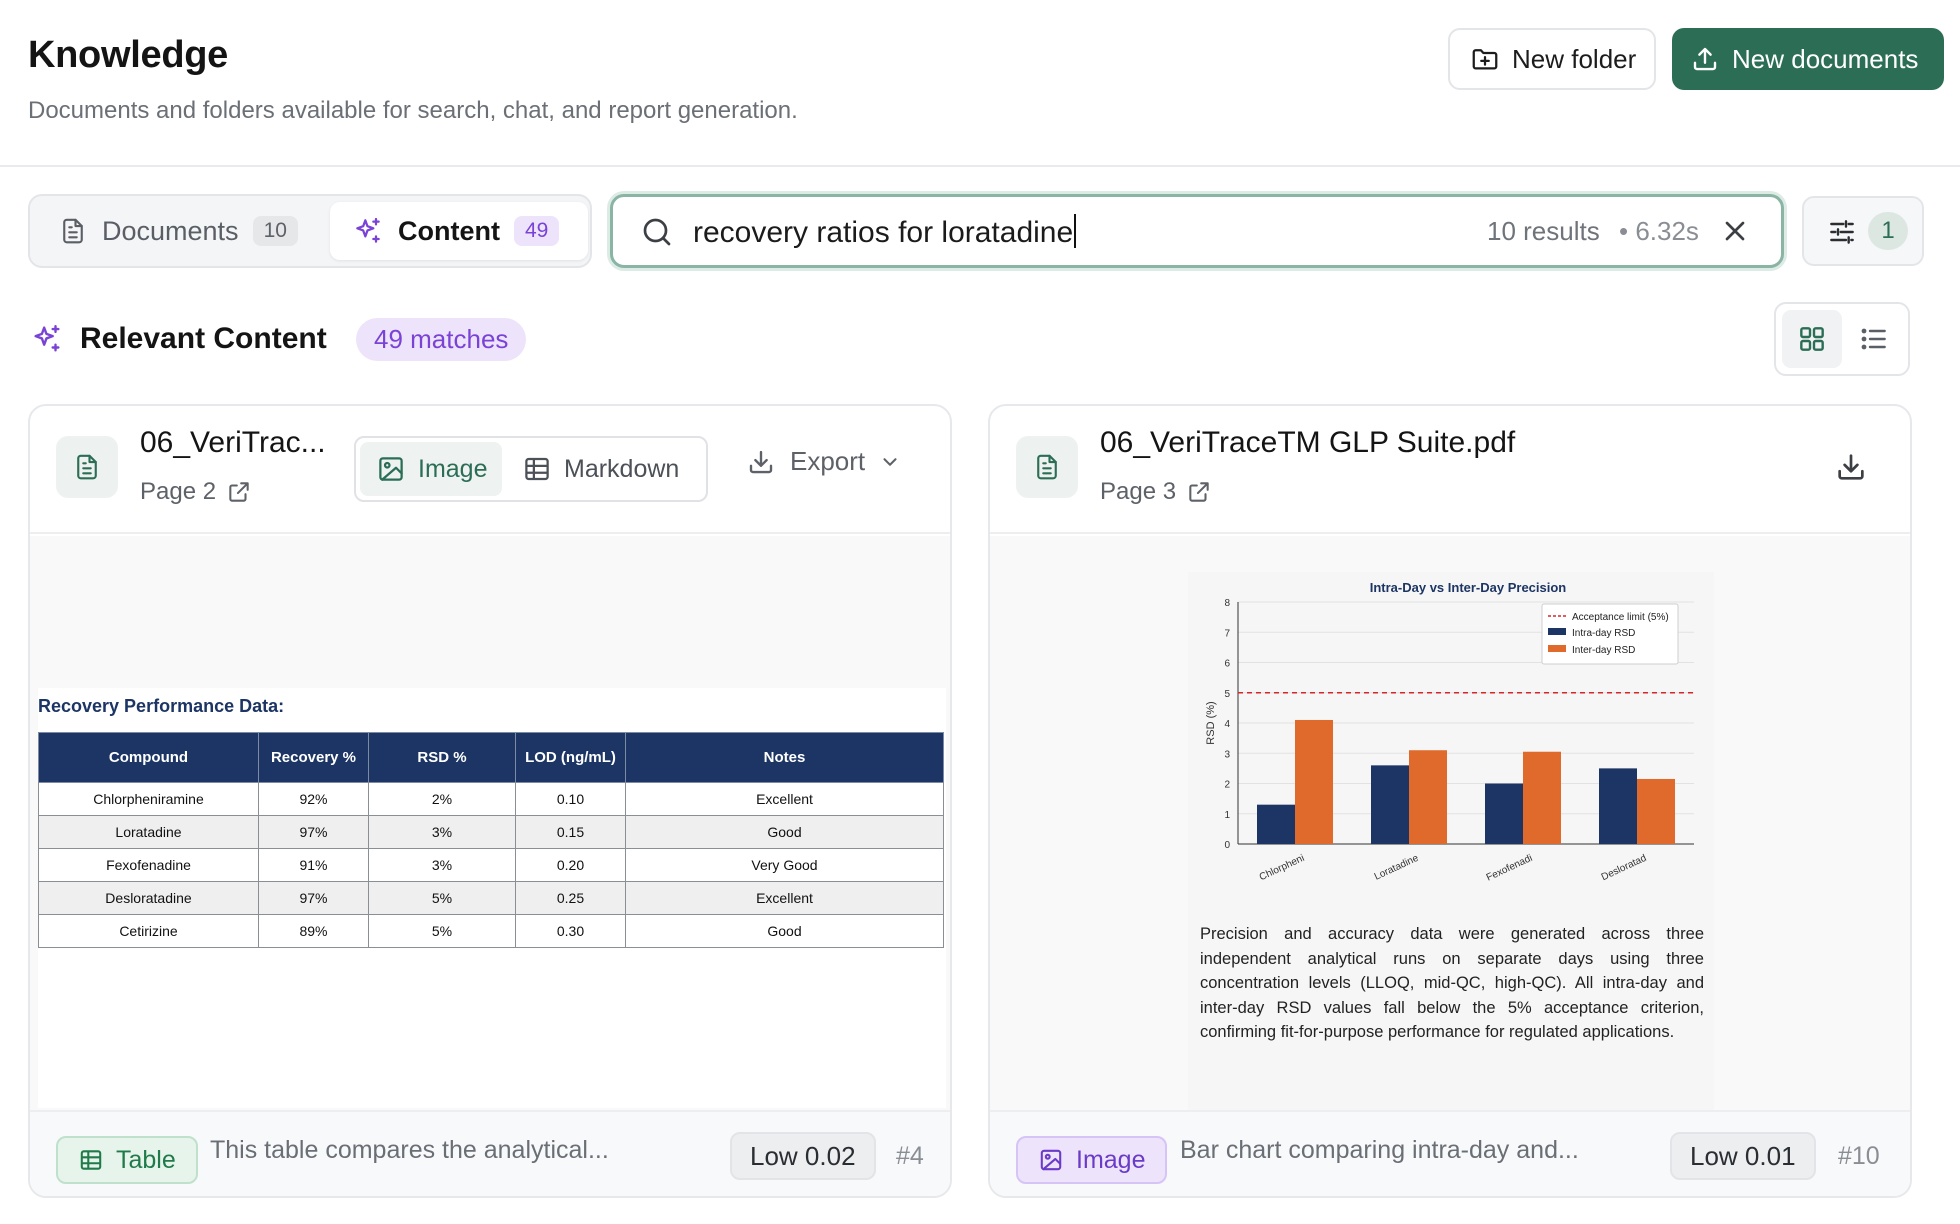 The image size is (1960, 1224). What do you see at coordinates (449, 230) in the screenshot?
I see `tab-content-label: Content` at bounding box center [449, 230].